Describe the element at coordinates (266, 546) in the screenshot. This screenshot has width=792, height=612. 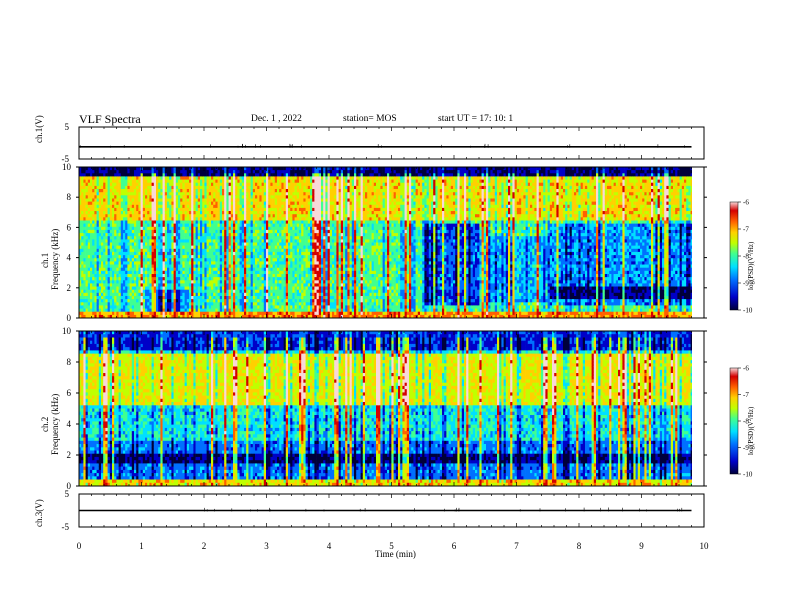
I see `x-tick-label: 3` at that location.